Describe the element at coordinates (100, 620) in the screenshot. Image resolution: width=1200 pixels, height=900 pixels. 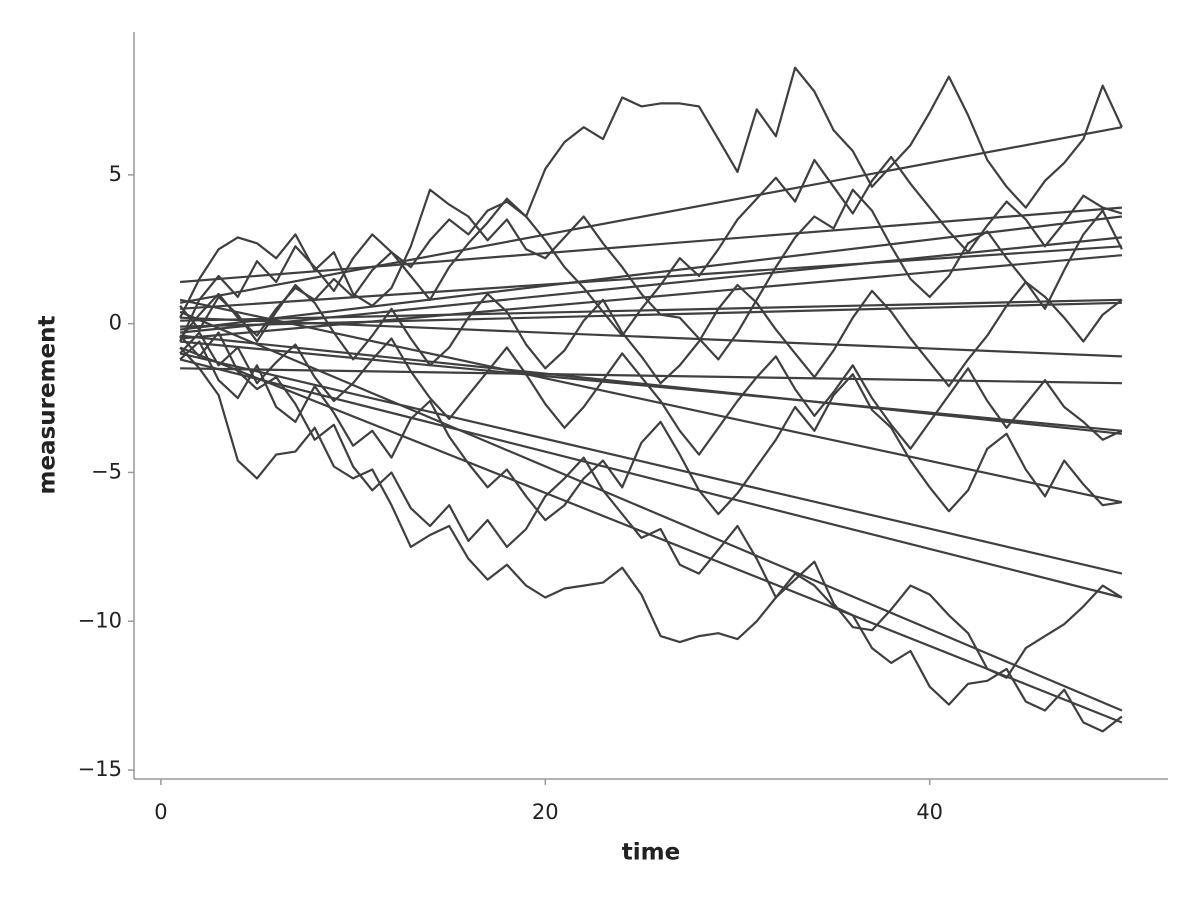
I see `y-tick-label: −10` at that location.